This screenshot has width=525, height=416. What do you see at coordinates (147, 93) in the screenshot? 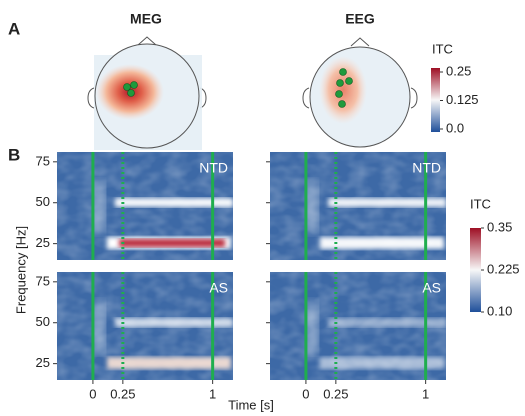
I see `meg-topomap` at bounding box center [147, 93].